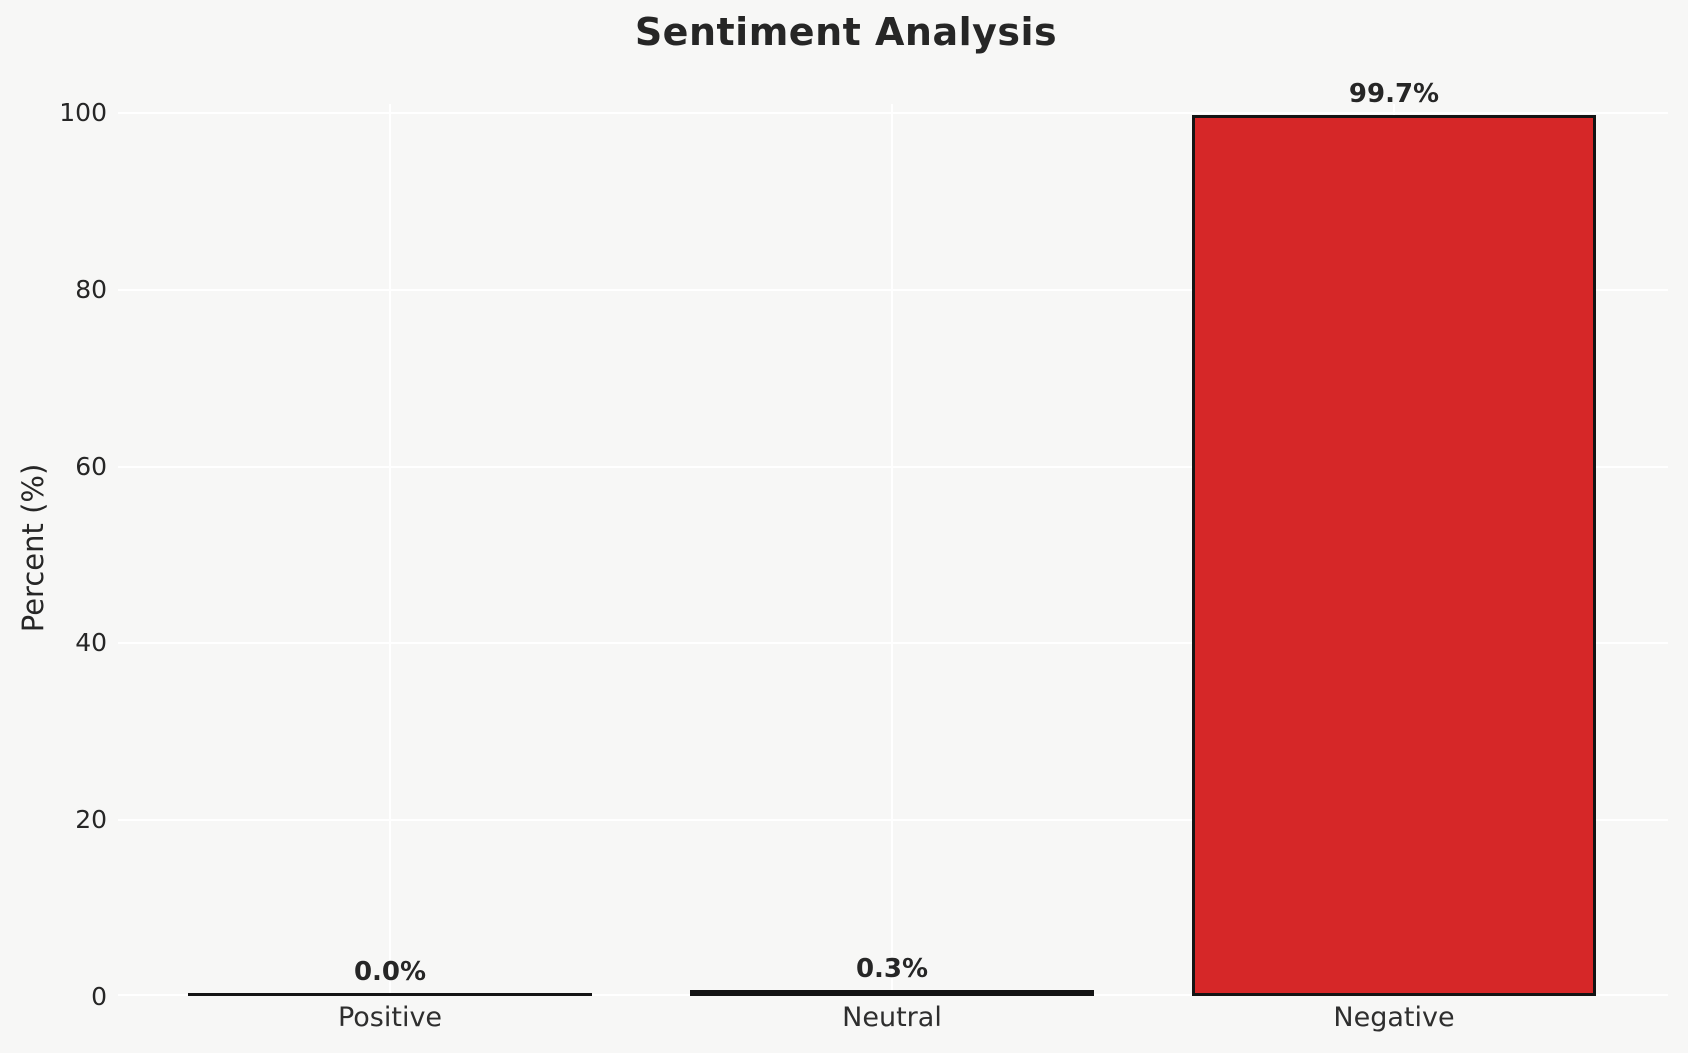 Image resolution: width=1688 pixels, height=1053 pixels. What do you see at coordinates (892, 550) in the screenshot?
I see `gridline-x-neutral` at bounding box center [892, 550].